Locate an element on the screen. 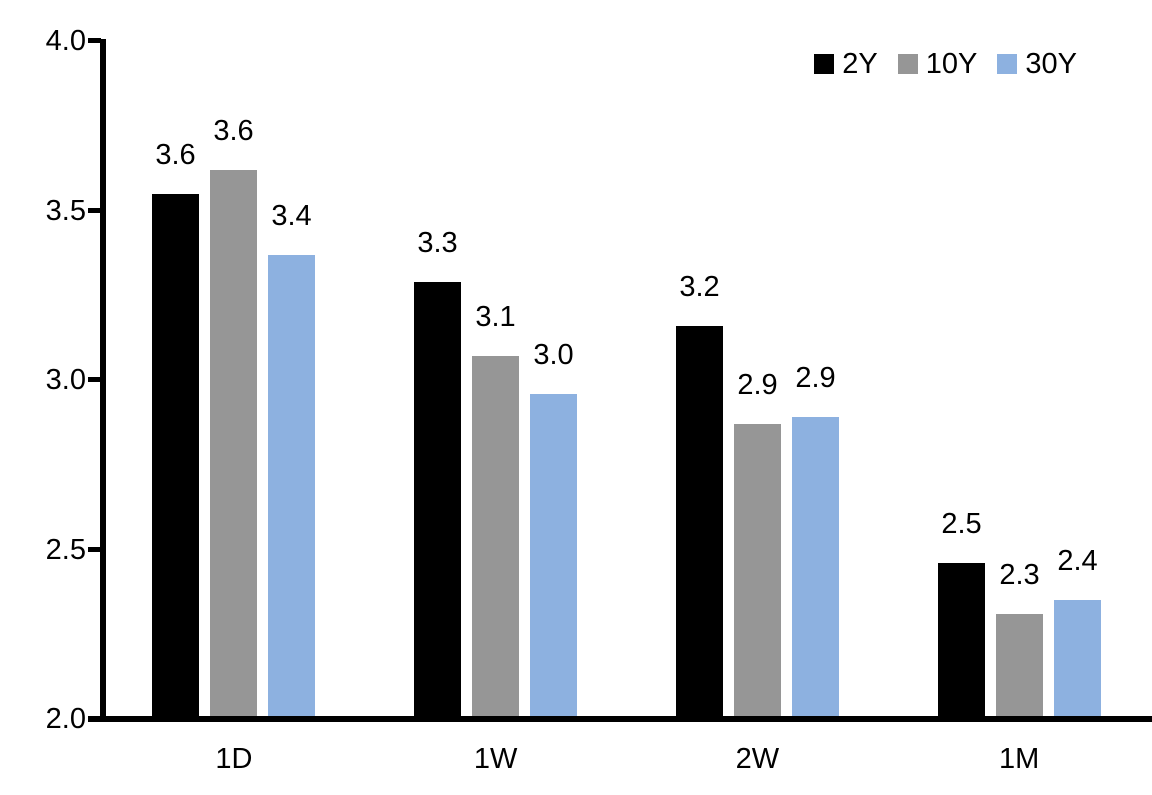 The image size is (1152, 795). data-label-30Y-1M: 2.4 is located at coordinates (1077, 561).